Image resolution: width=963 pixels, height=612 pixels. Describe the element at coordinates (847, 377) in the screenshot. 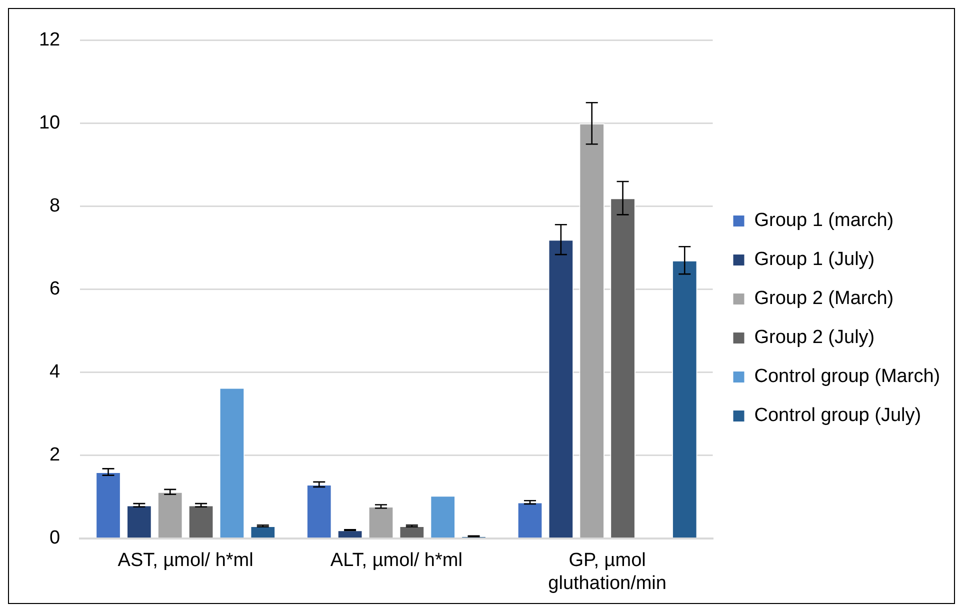

I see `legend-label: Control group (March)` at that location.